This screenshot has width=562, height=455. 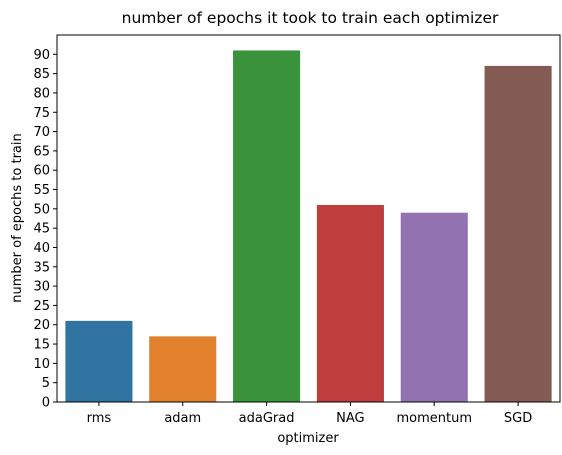 What do you see at coordinates (41, 171) in the screenshot?
I see `y-tick-label: 60` at bounding box center [41, 171].